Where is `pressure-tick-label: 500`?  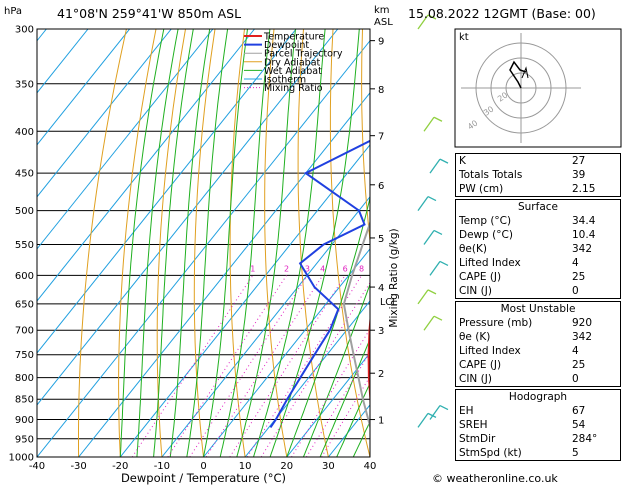
pressure-tick-label: 500 is located at coordinates (24, 211).